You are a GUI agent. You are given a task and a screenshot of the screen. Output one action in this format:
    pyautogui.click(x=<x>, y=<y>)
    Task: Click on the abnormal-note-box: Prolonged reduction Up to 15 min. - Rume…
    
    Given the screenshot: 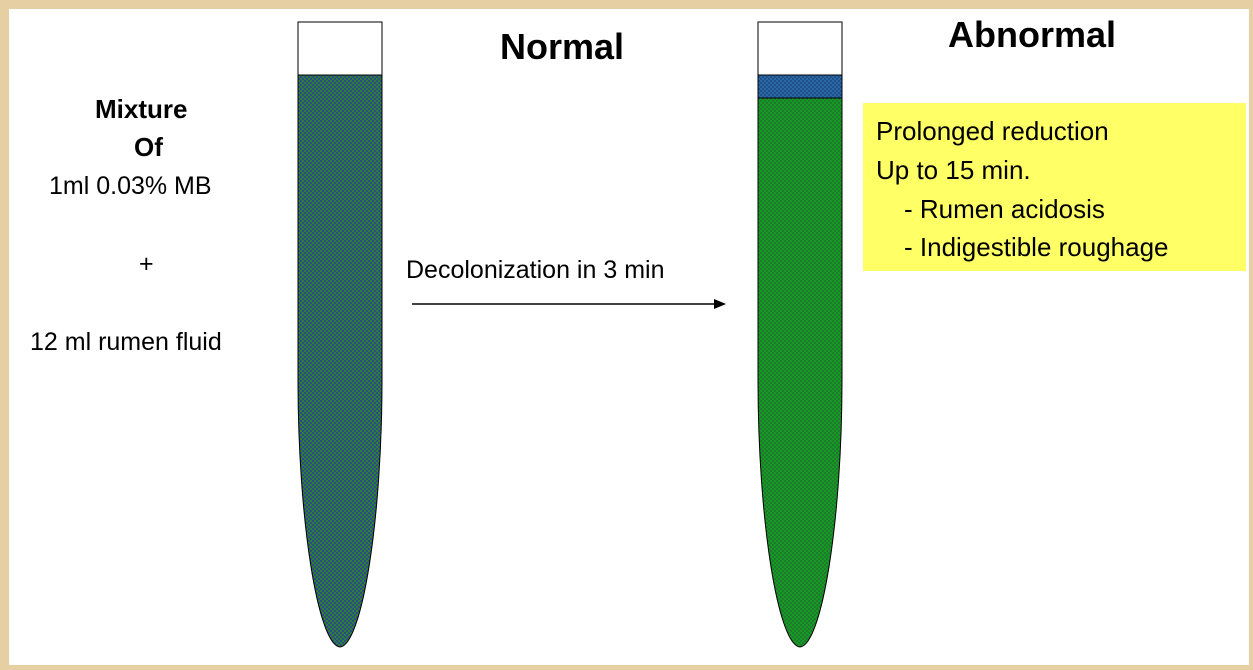 What is the action you would take?
    pyautogui.click(x=1054, y=187)
    